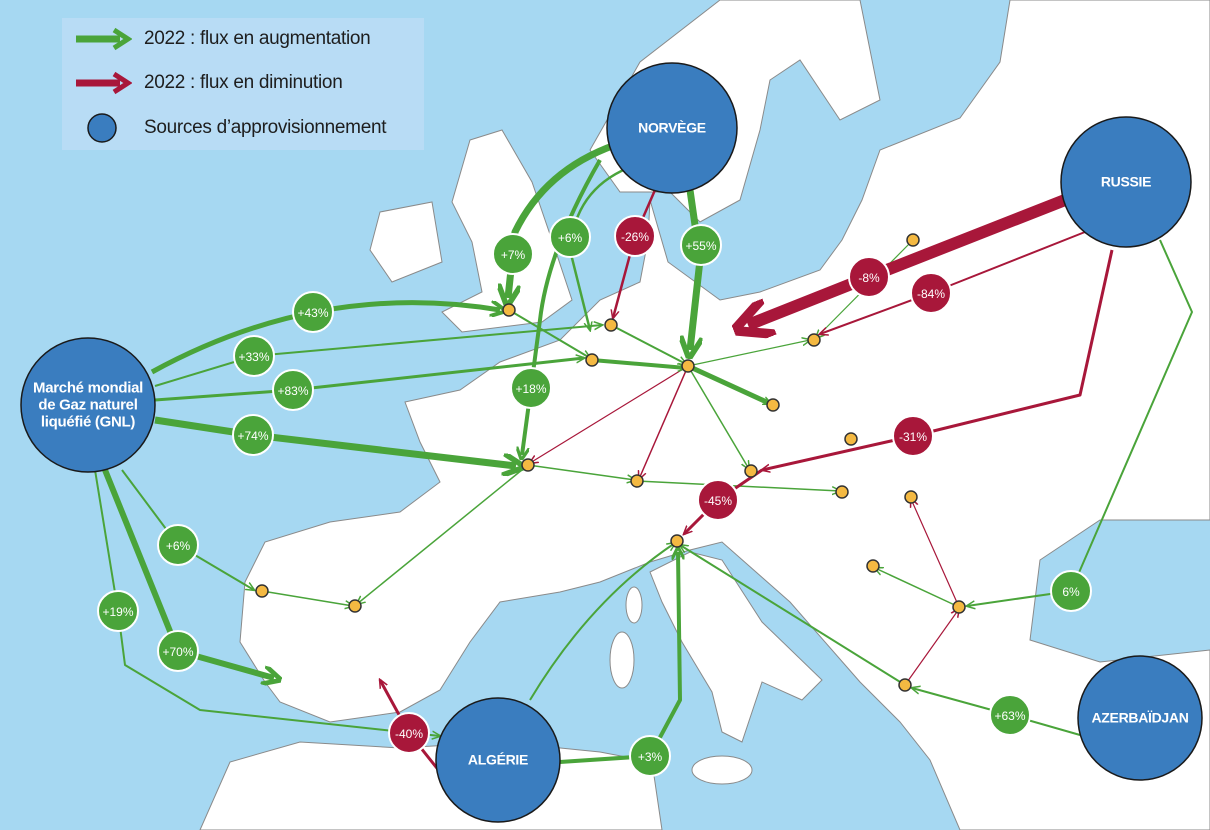  I want to click on flow-change-label: +18%, so click(530, 389).